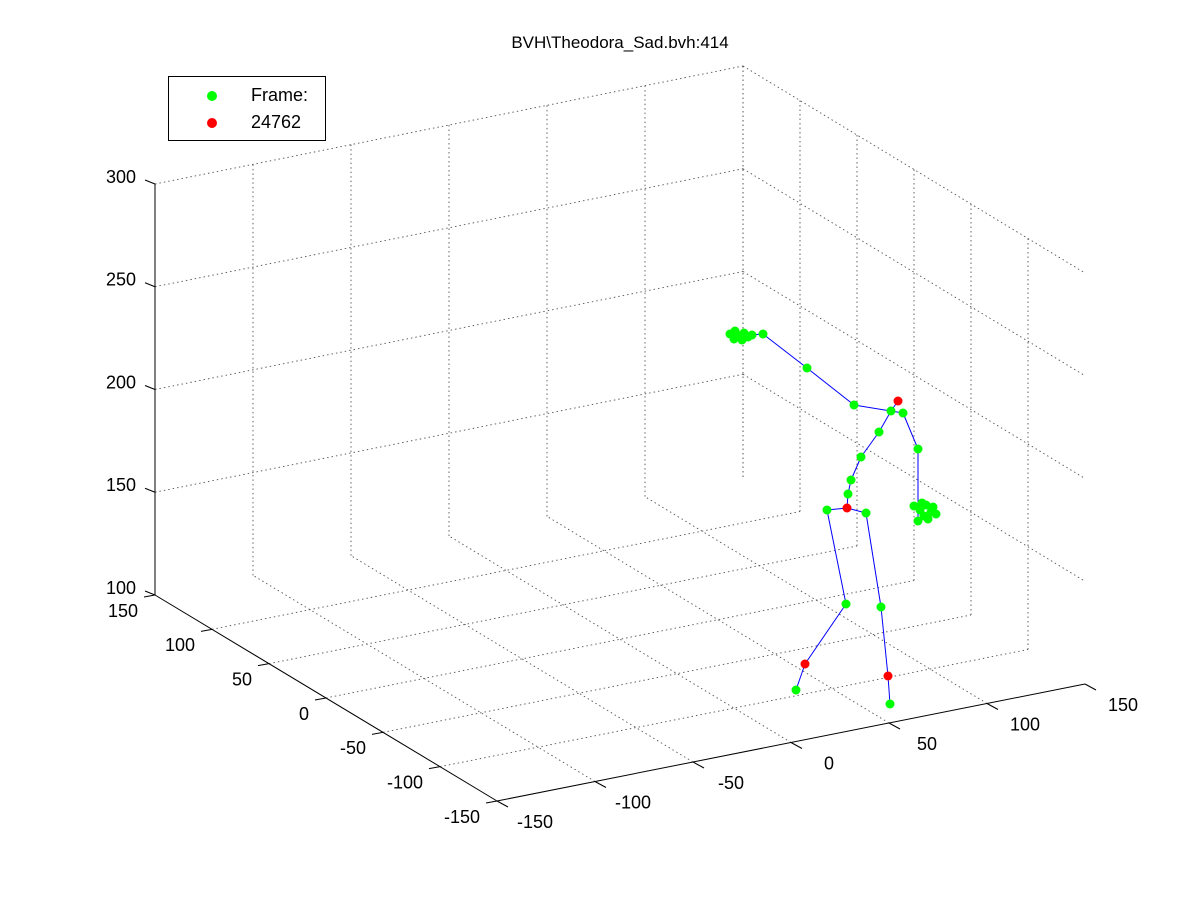  I want to click on y-tick-label: 50, so click(242, 679).